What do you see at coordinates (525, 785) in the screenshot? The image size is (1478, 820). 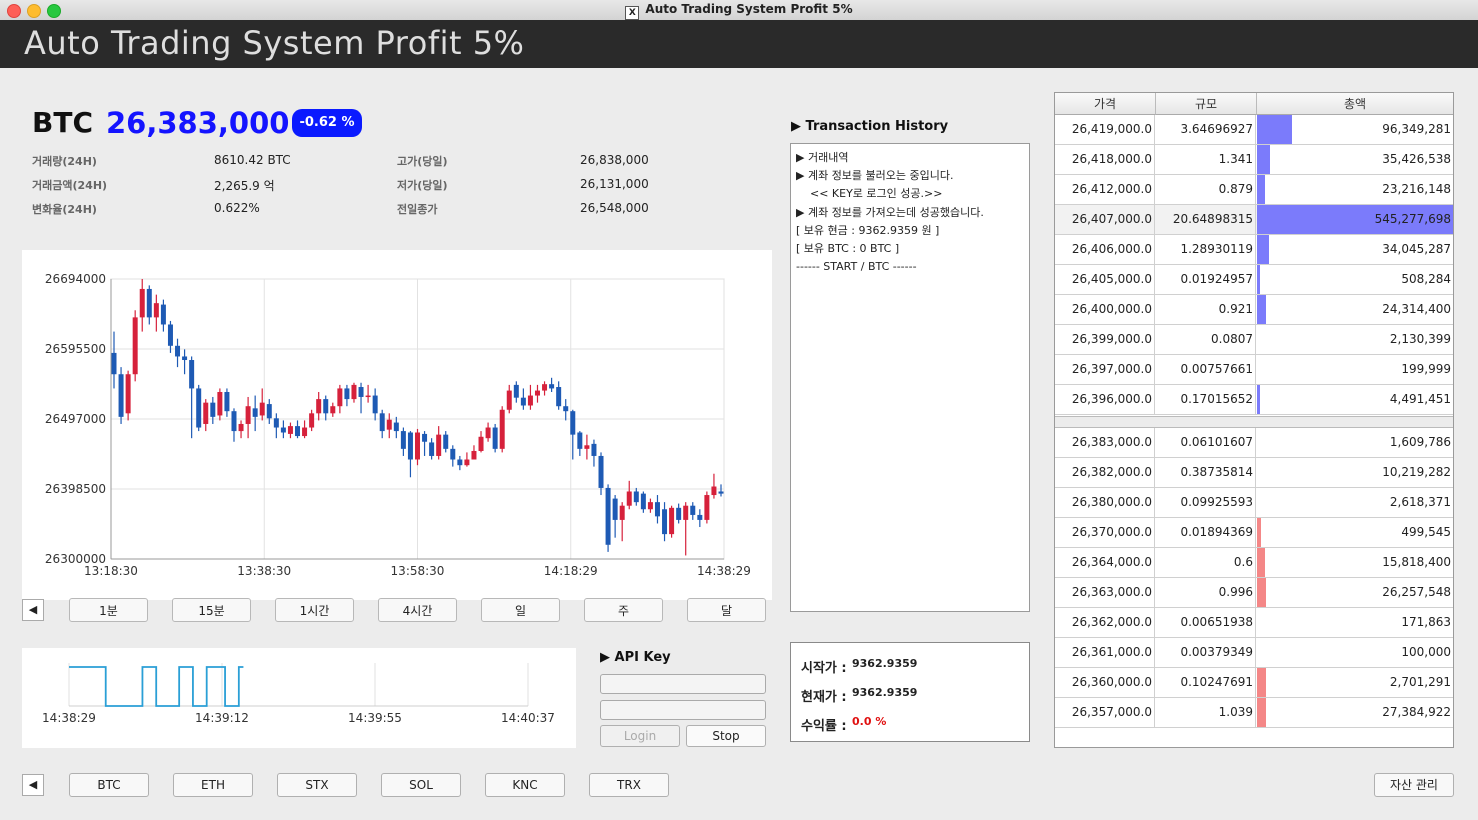 I see `coin-button-knc: KNC` at bounding box center [525, 785].